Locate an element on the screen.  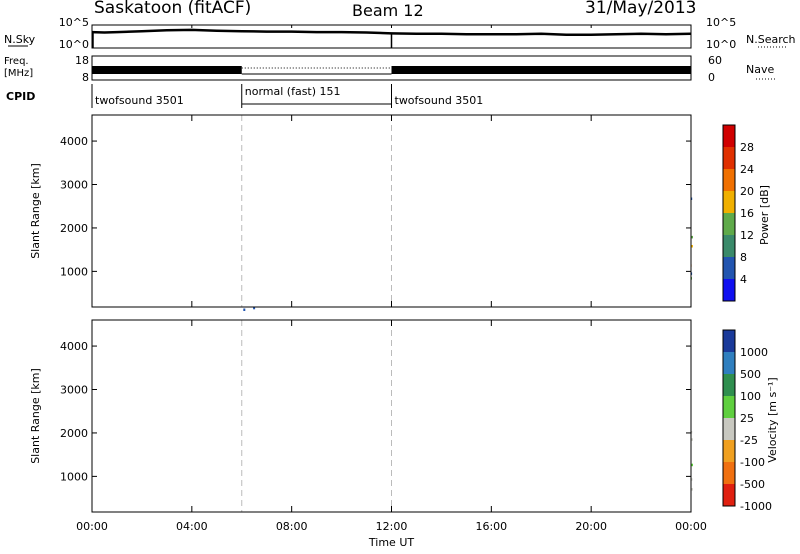
noise-tick-top: 10^5 is located at coordinates (74, 22).